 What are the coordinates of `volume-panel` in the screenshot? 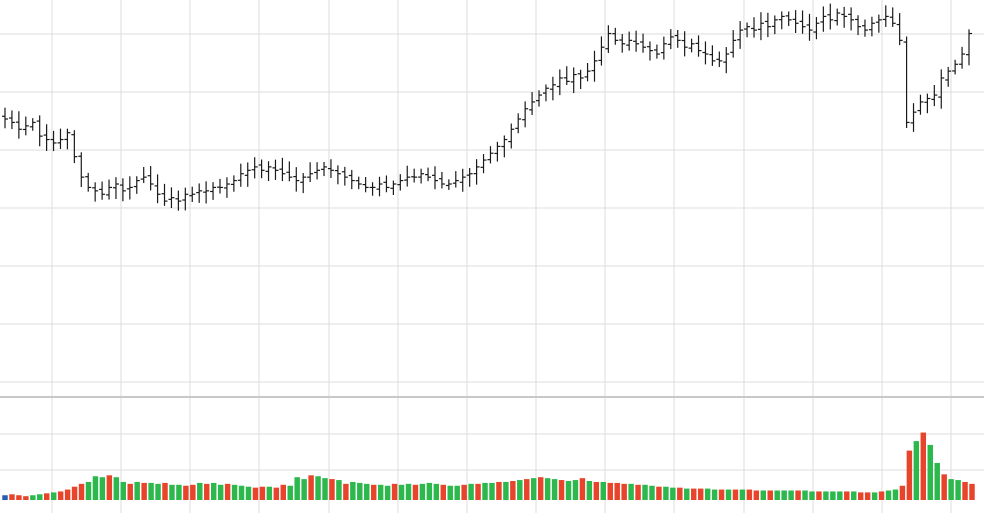 It's located at (488, 466).